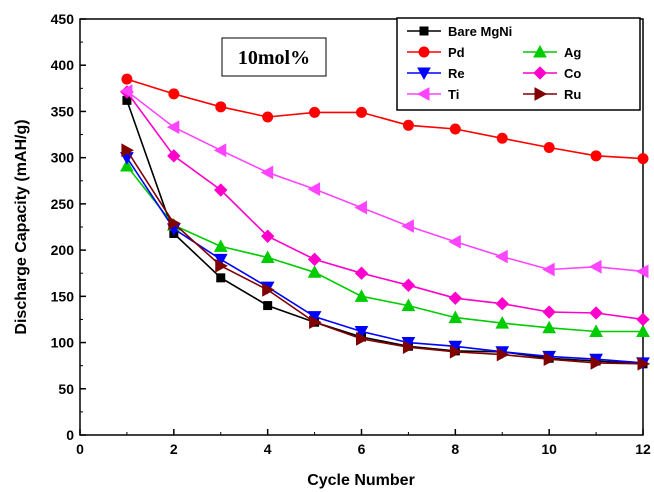 The image size is (654, 492). I want to click on legend-entry-ru: Ru, so click(552, 94).